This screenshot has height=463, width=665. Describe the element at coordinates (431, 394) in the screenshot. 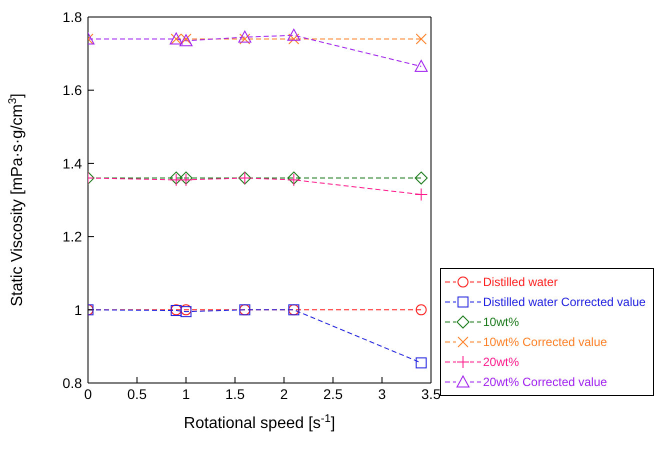

I see `x-tick-label: 3.5` at that location.